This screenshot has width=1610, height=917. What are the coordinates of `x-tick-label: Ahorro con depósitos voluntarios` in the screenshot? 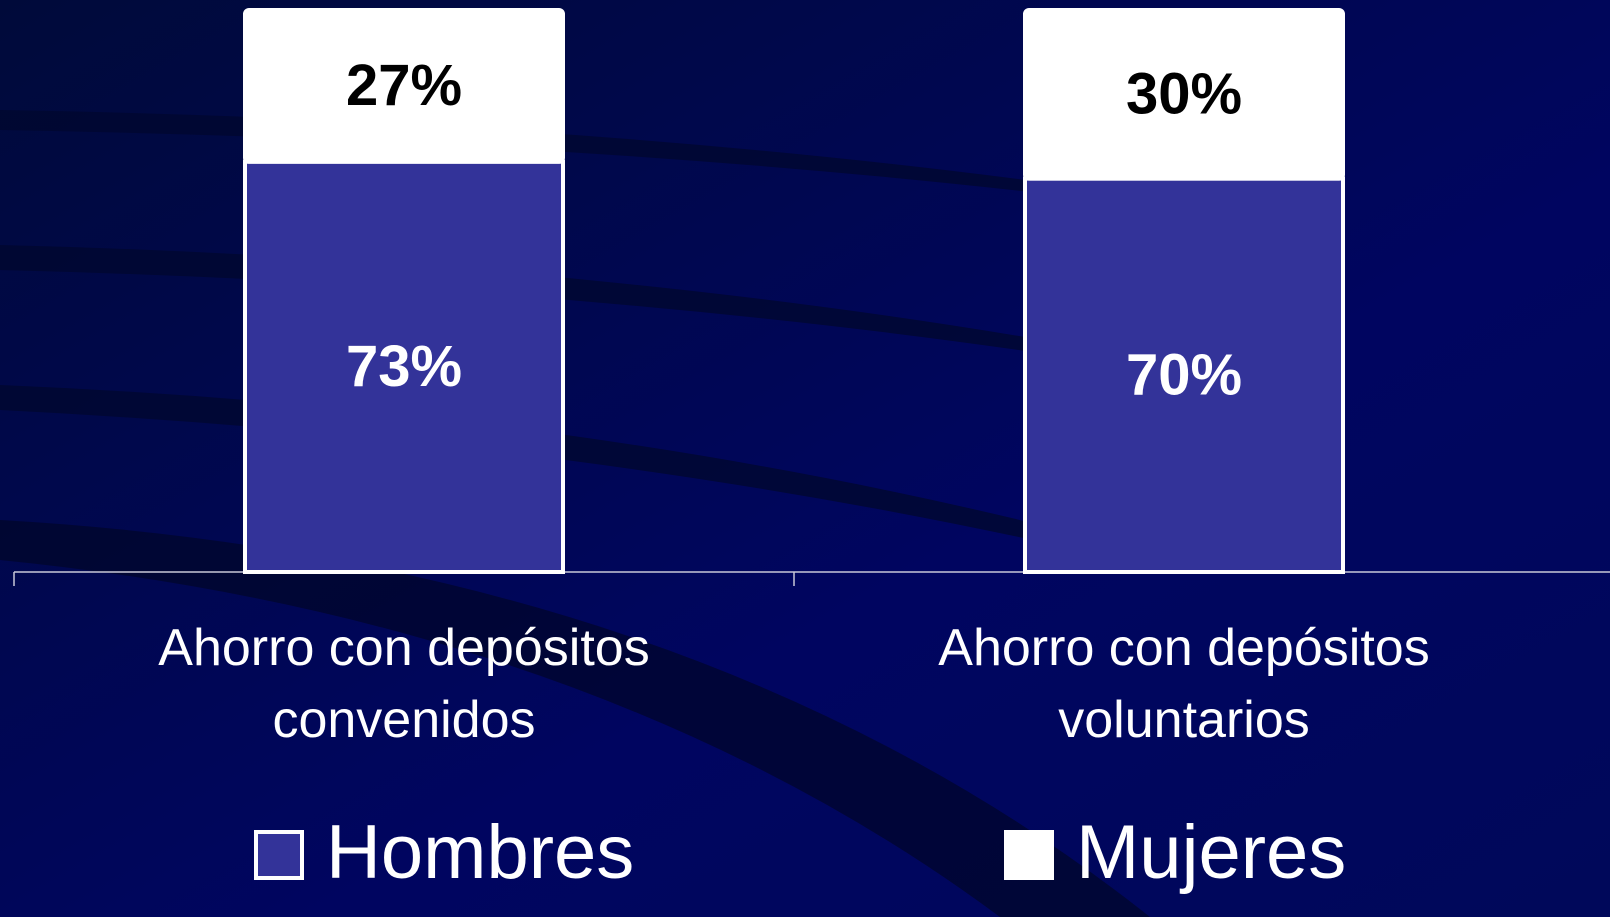 It's located at (1184, 684).